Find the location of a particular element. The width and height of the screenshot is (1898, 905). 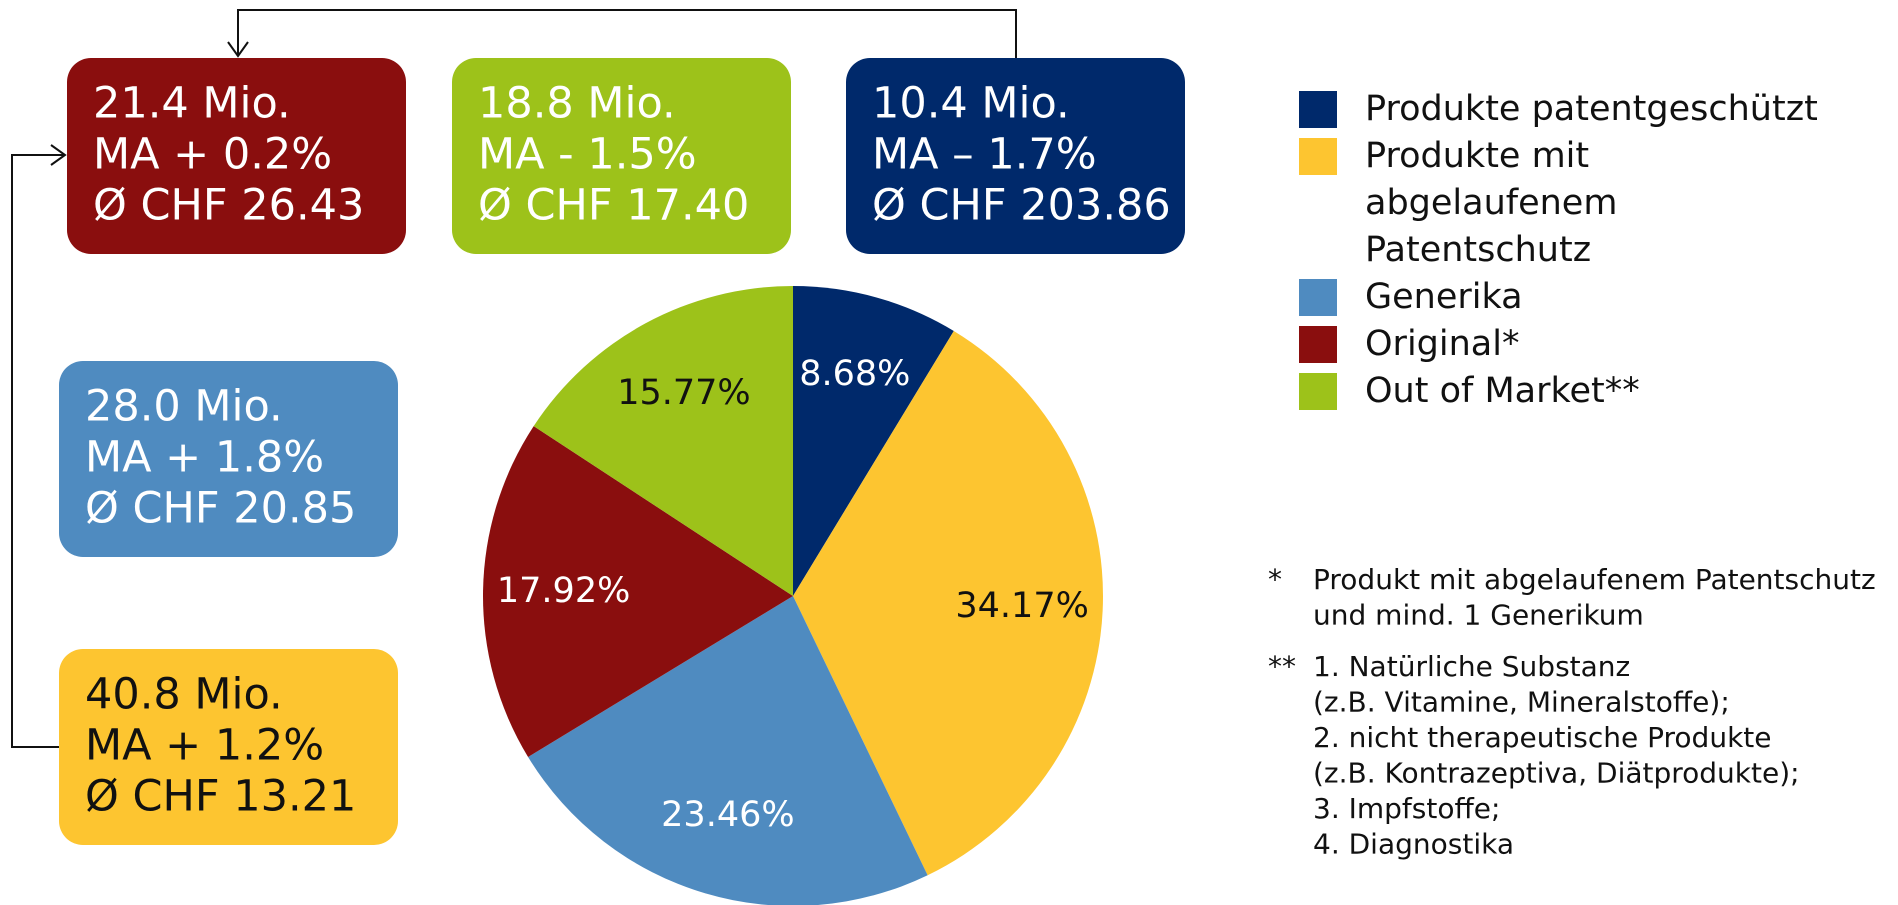

box-text: 40.8 Mio. is located at coordinates (184, 695).